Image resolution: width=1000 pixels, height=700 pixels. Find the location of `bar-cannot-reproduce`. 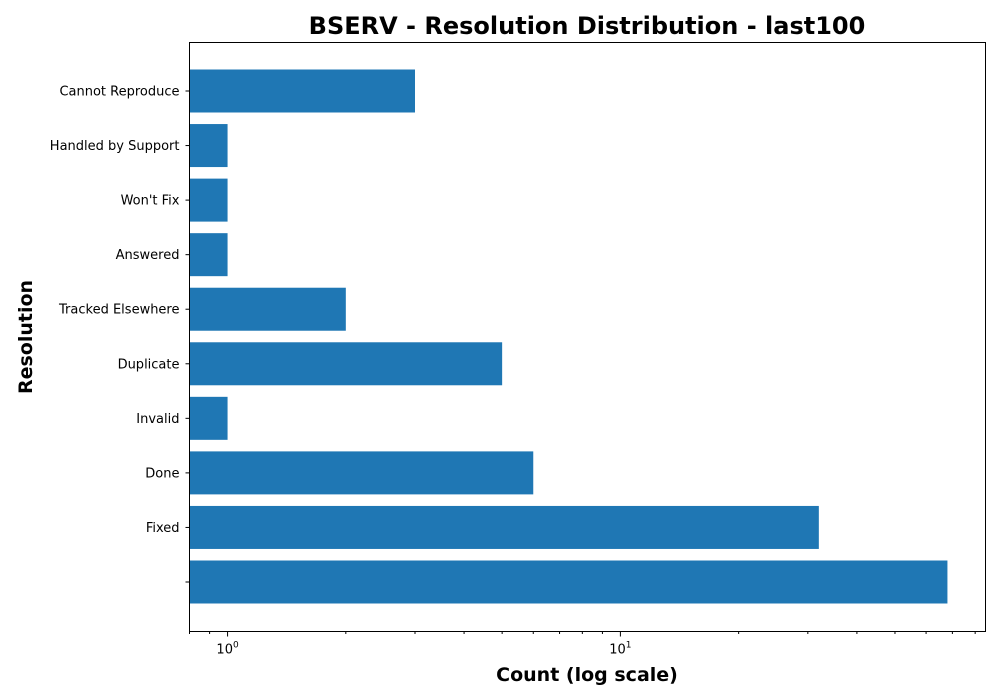

bar-cannot-reproduce is located at coordinates (302, 91).